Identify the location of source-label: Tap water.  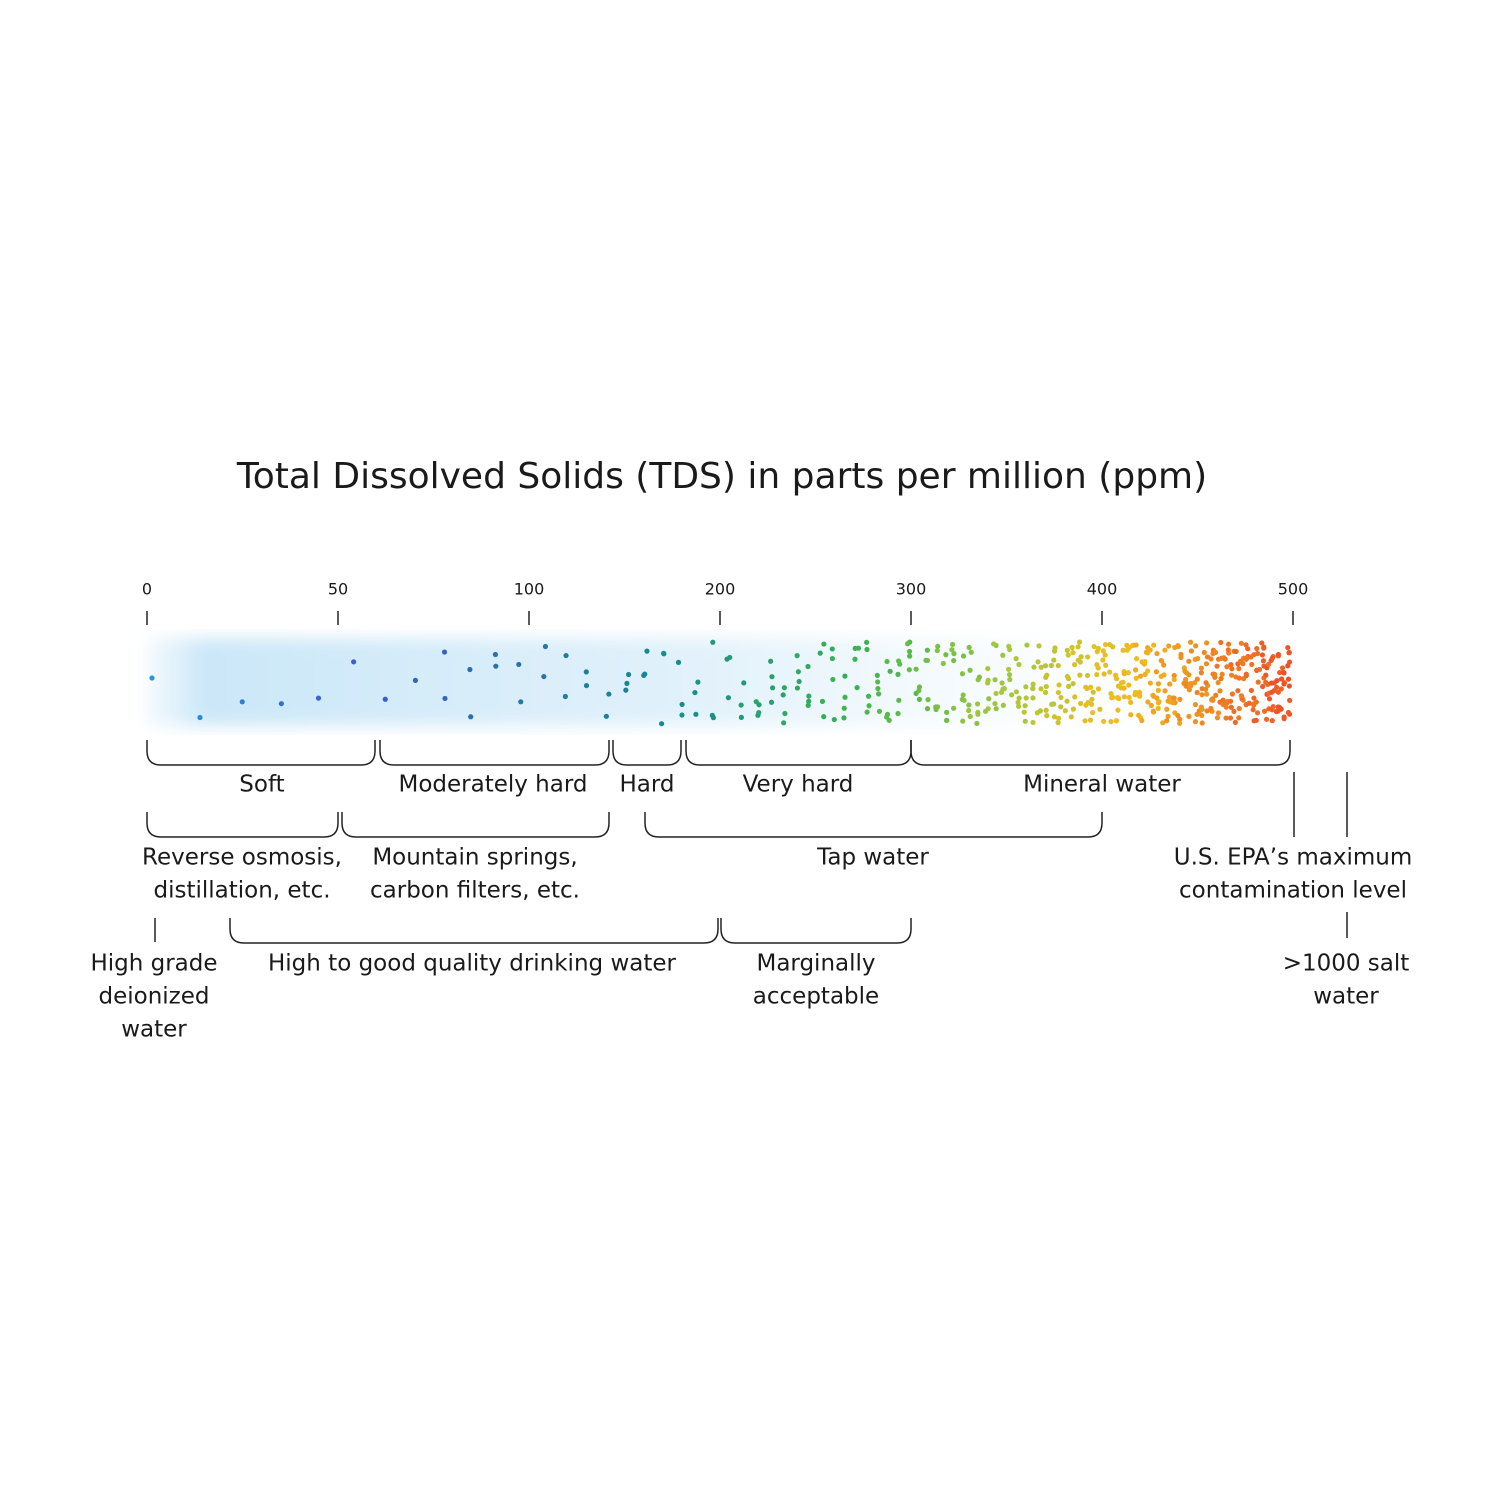
(872, 858).